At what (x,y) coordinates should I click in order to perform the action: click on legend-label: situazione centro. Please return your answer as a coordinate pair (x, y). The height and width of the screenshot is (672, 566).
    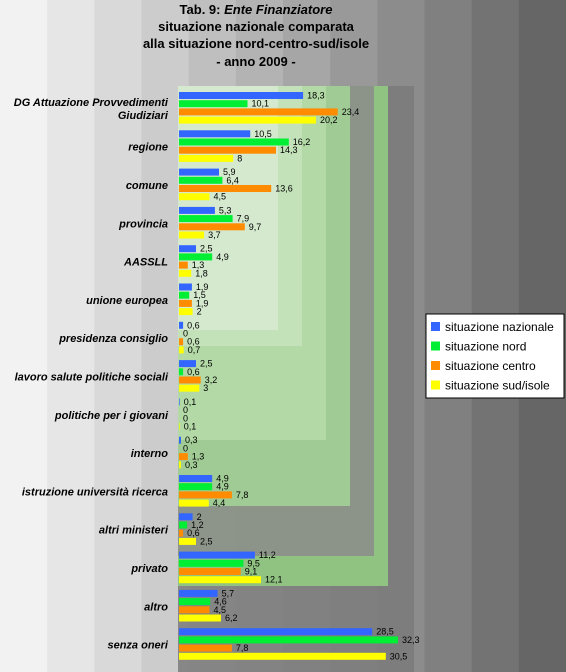
    Looking at the image, I should click on (490, 366).